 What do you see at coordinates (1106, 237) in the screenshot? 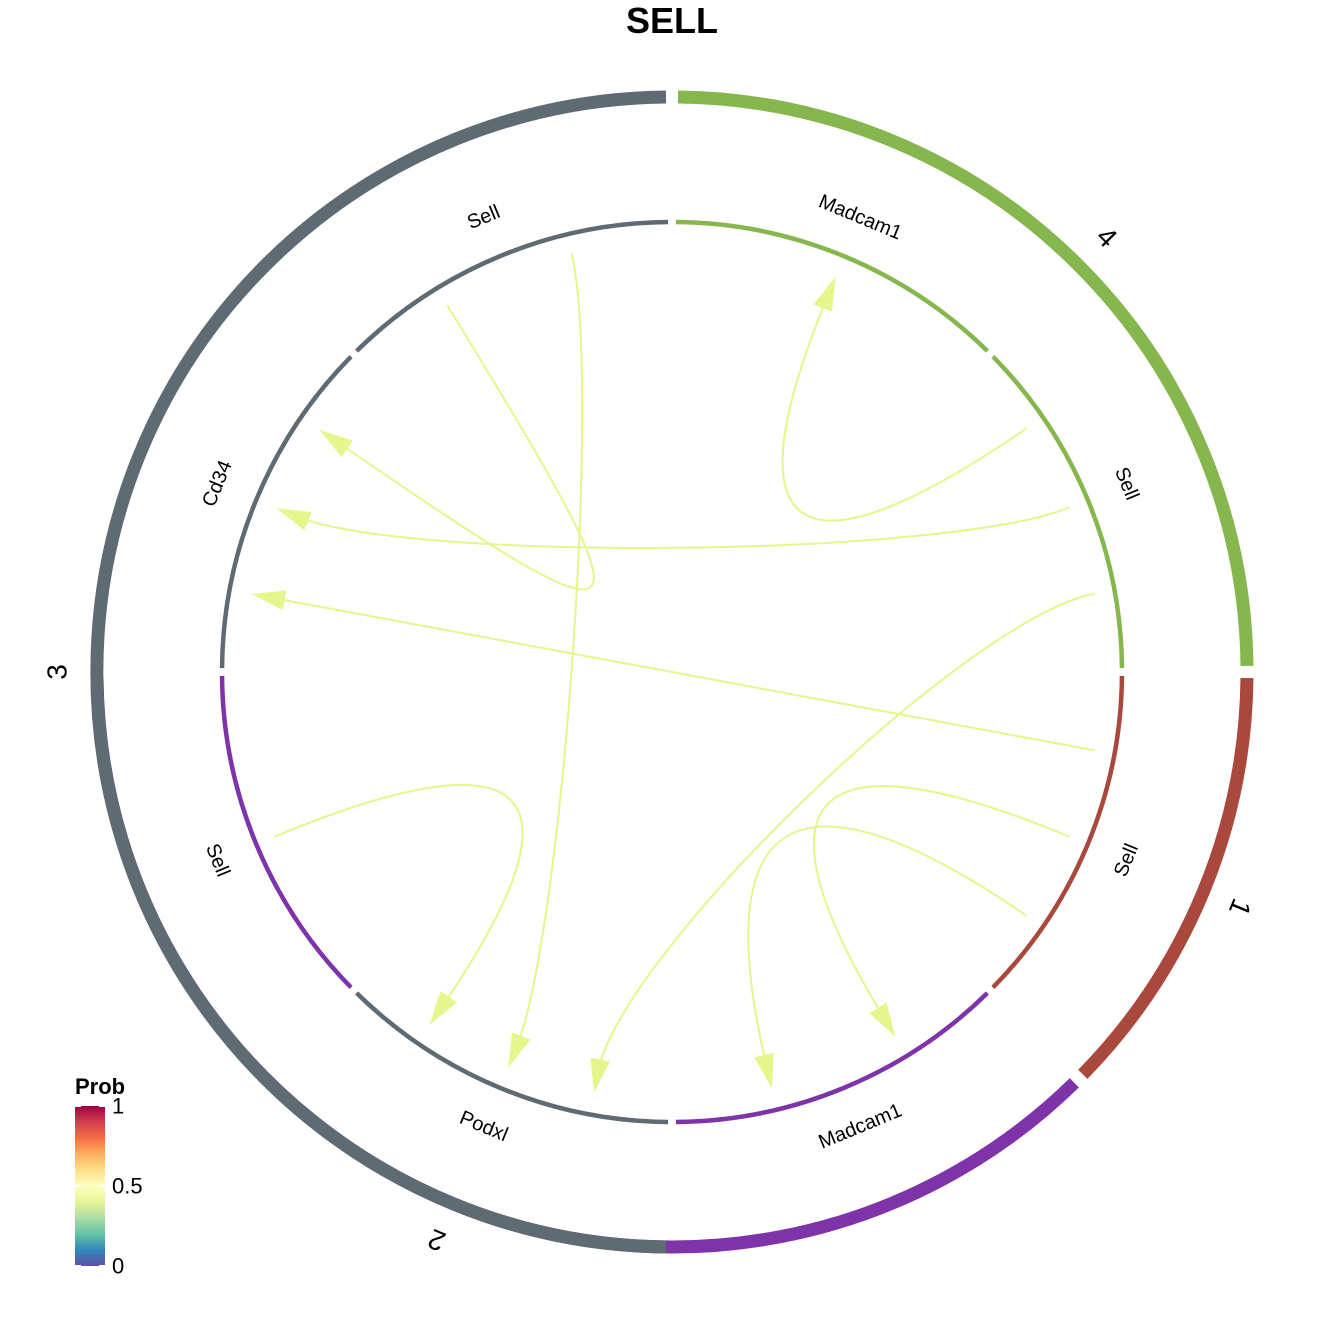
I see `group-label-4: 4` at bounding box center [1106, 237].